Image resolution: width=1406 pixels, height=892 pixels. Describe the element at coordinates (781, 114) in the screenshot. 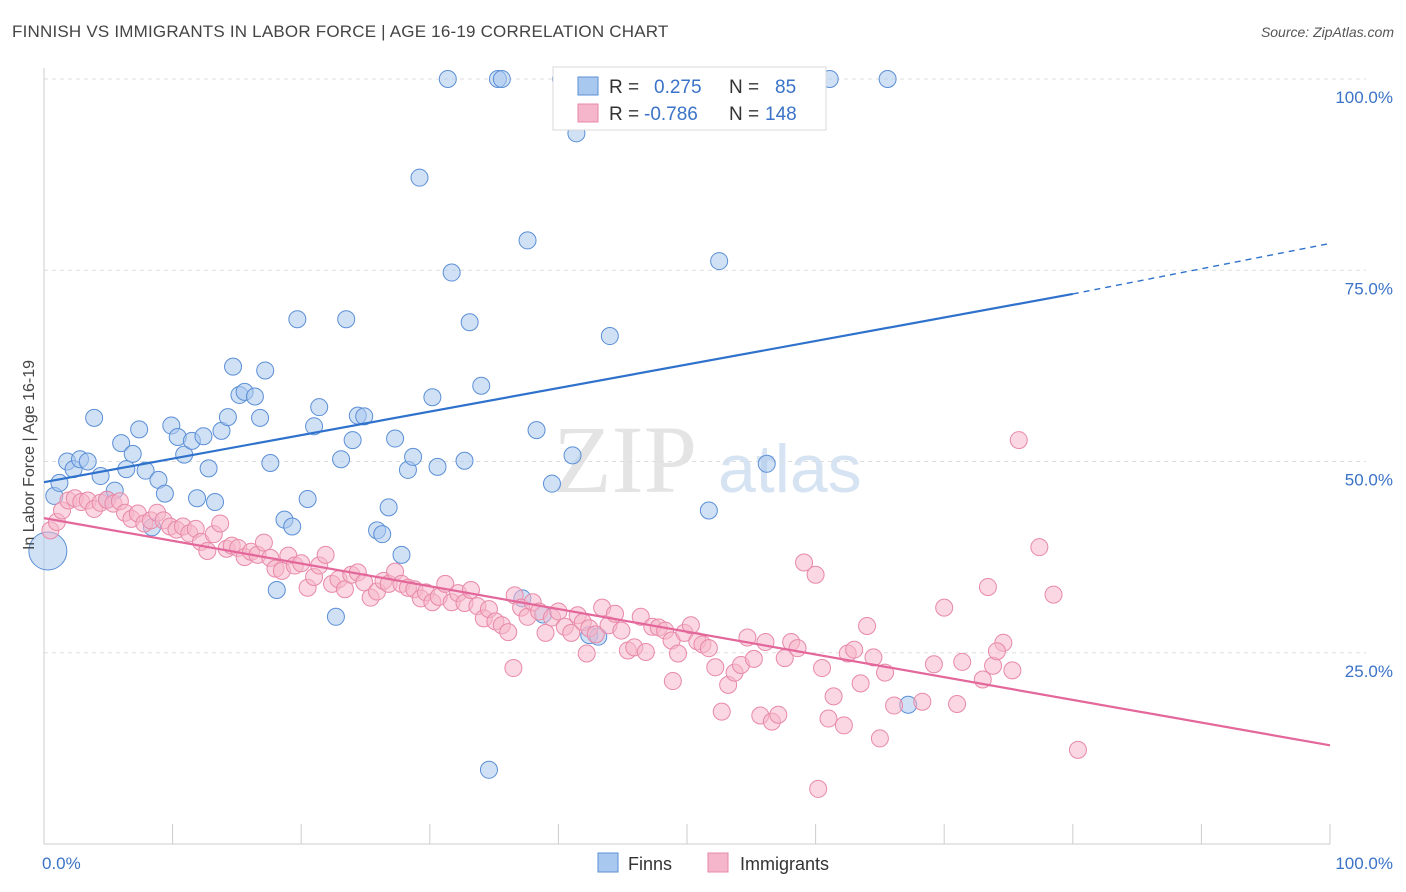

I see `immigrants-n-value: 148` at that location.